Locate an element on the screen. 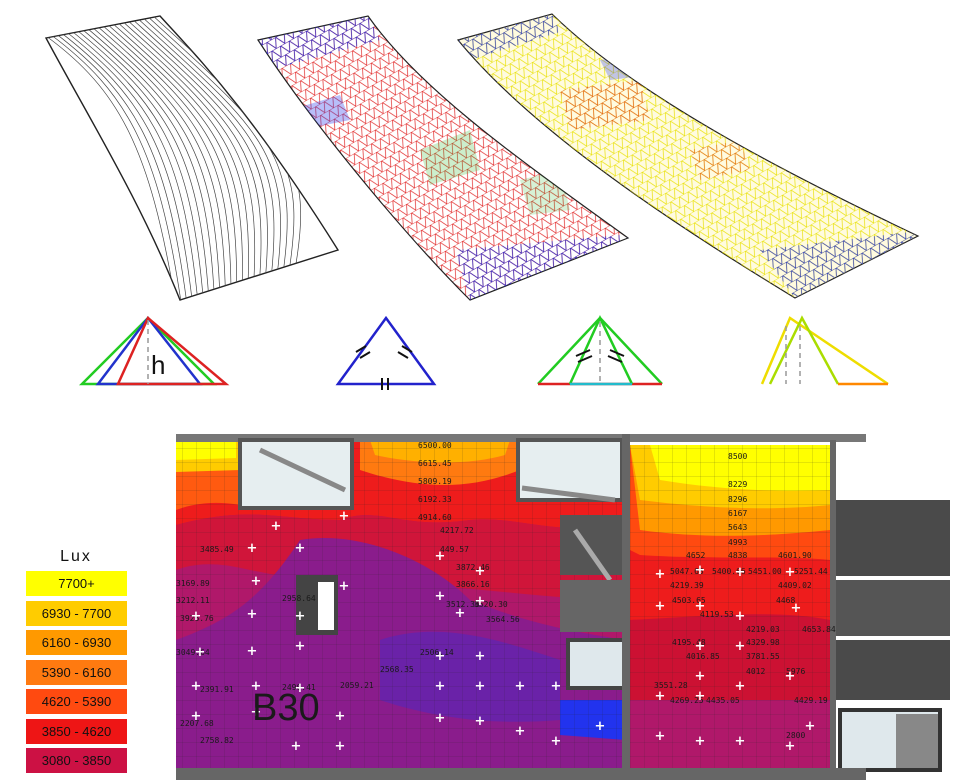 The height and width of the screenshot is (780, 960). illuminance-value: 2506.14 is located at coordinates (437, 652).